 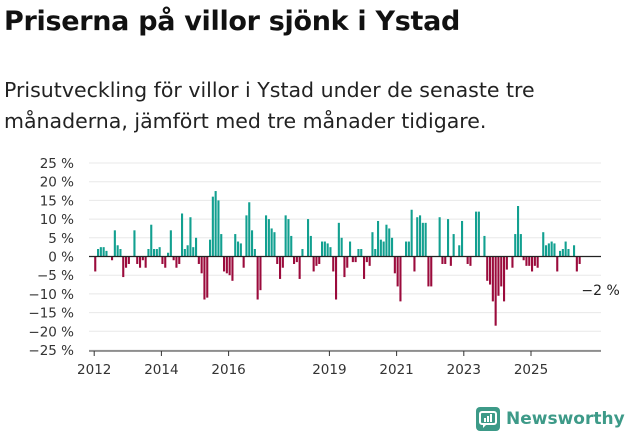 I want to click on y-tick-label: −20 %, so click(x=51, y=332).